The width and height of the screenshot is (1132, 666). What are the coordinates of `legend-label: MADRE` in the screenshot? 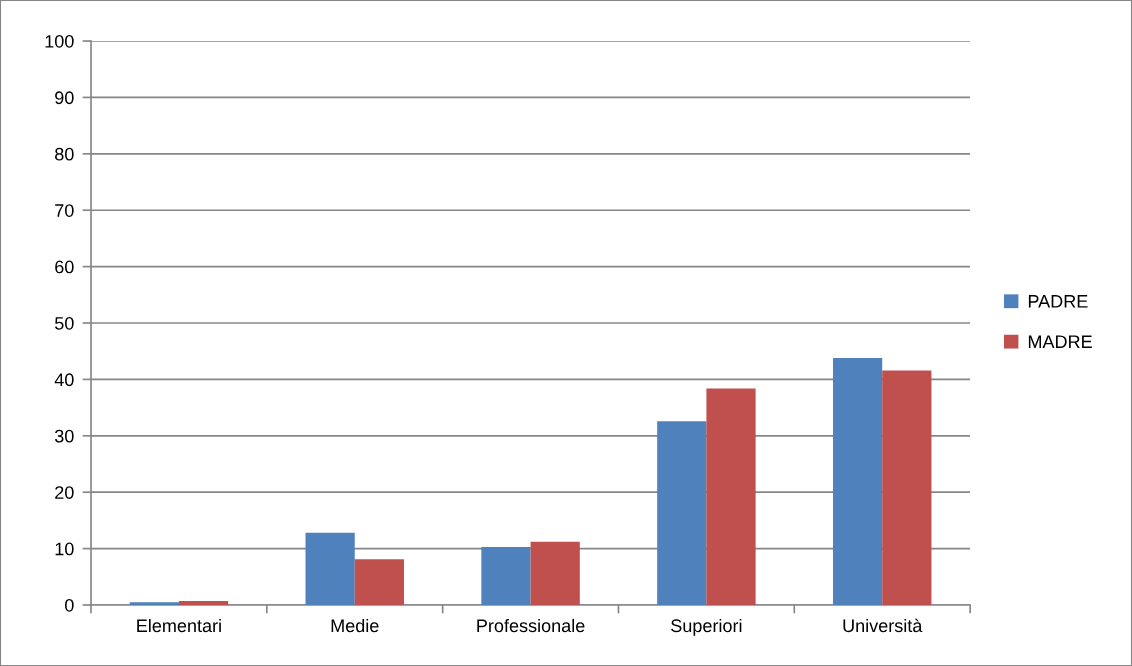 It's located at (1060, 341).